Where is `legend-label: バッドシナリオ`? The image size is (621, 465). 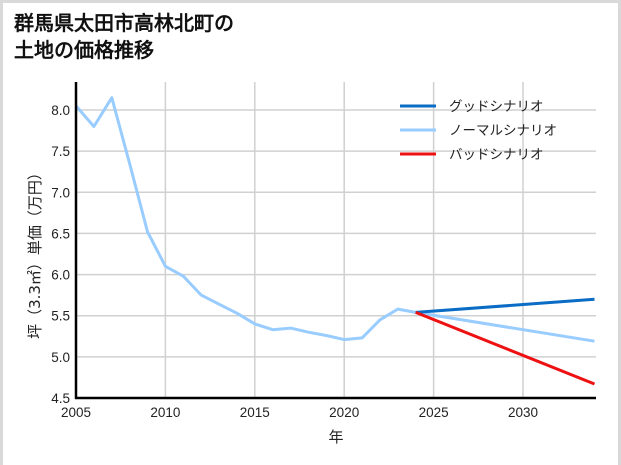 legend-label: バッドシナリオ is located at coordinates (496, 155).